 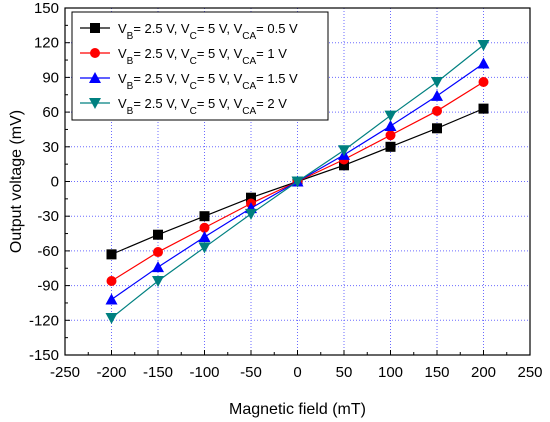 I want to click on y-tick-label: 30, so click(x=50, y=147).